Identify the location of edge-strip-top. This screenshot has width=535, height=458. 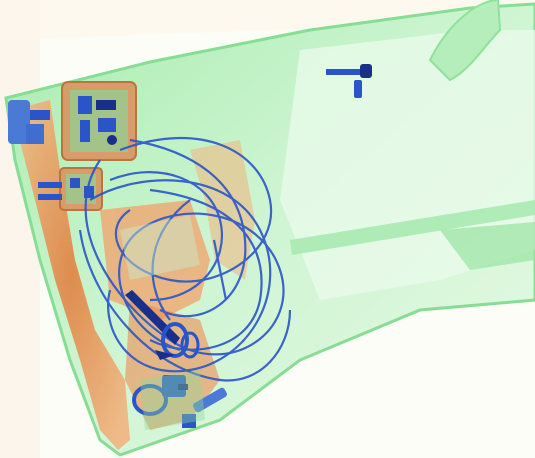
(267, 20).